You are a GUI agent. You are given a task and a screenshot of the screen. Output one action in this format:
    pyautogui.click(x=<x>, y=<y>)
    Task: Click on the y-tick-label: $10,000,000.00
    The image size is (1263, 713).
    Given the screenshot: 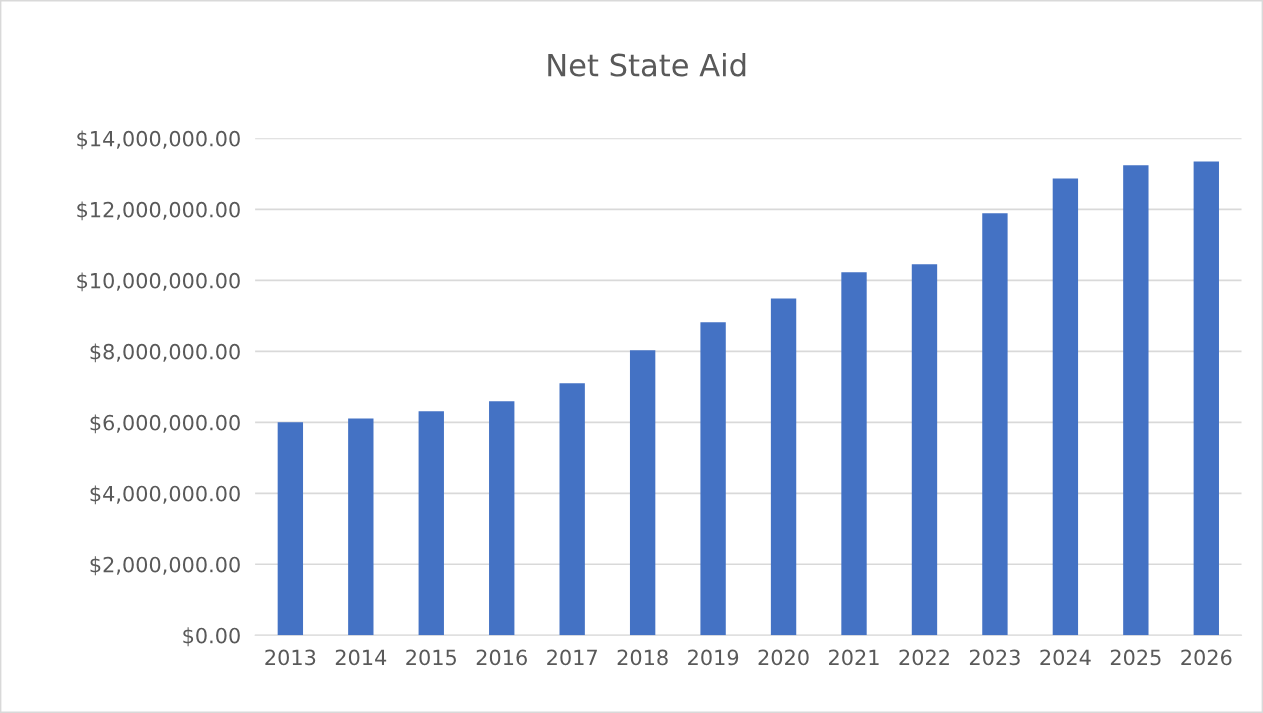 What is the action you would take?
    pyautogui.click(x=158, y=282)
    